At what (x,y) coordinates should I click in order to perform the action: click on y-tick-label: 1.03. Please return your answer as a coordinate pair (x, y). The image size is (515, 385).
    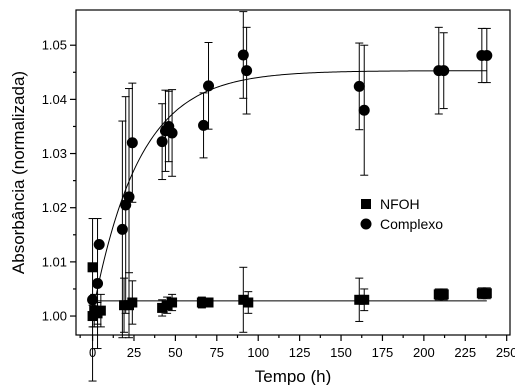
    Looking at the image, I should click on (54, 153).